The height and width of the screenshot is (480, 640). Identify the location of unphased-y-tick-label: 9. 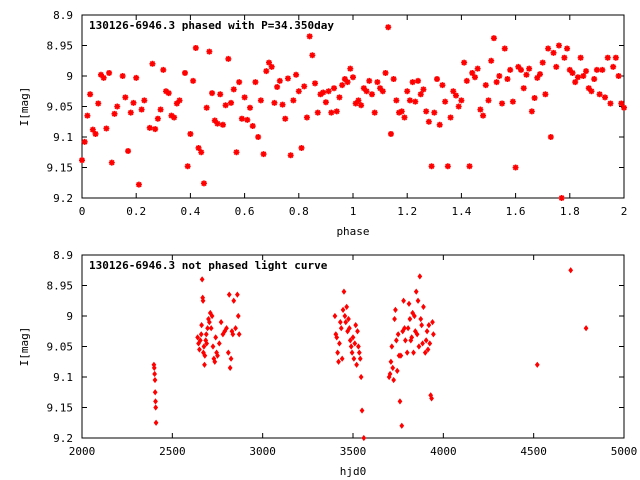
(69, 316).